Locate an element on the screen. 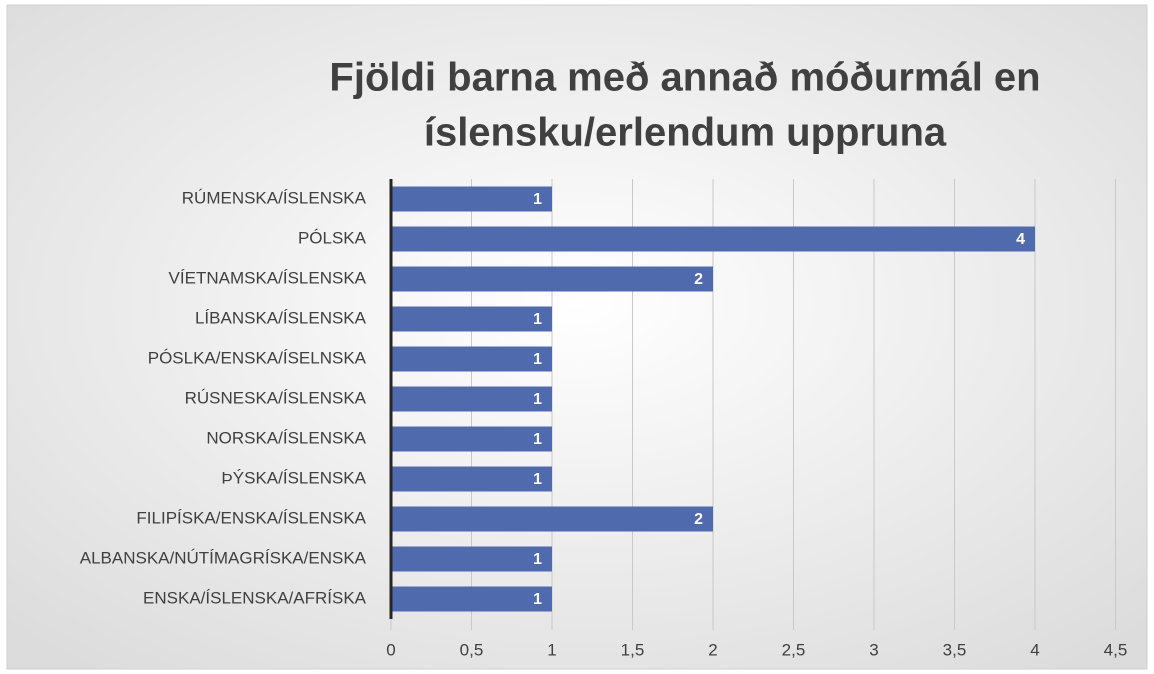 The height and width of the screenshot is (674, 1154). y-tick-label: ENSKA/ÍSLENSKA/AFRÍSKA is located at coordinates (255, 597).